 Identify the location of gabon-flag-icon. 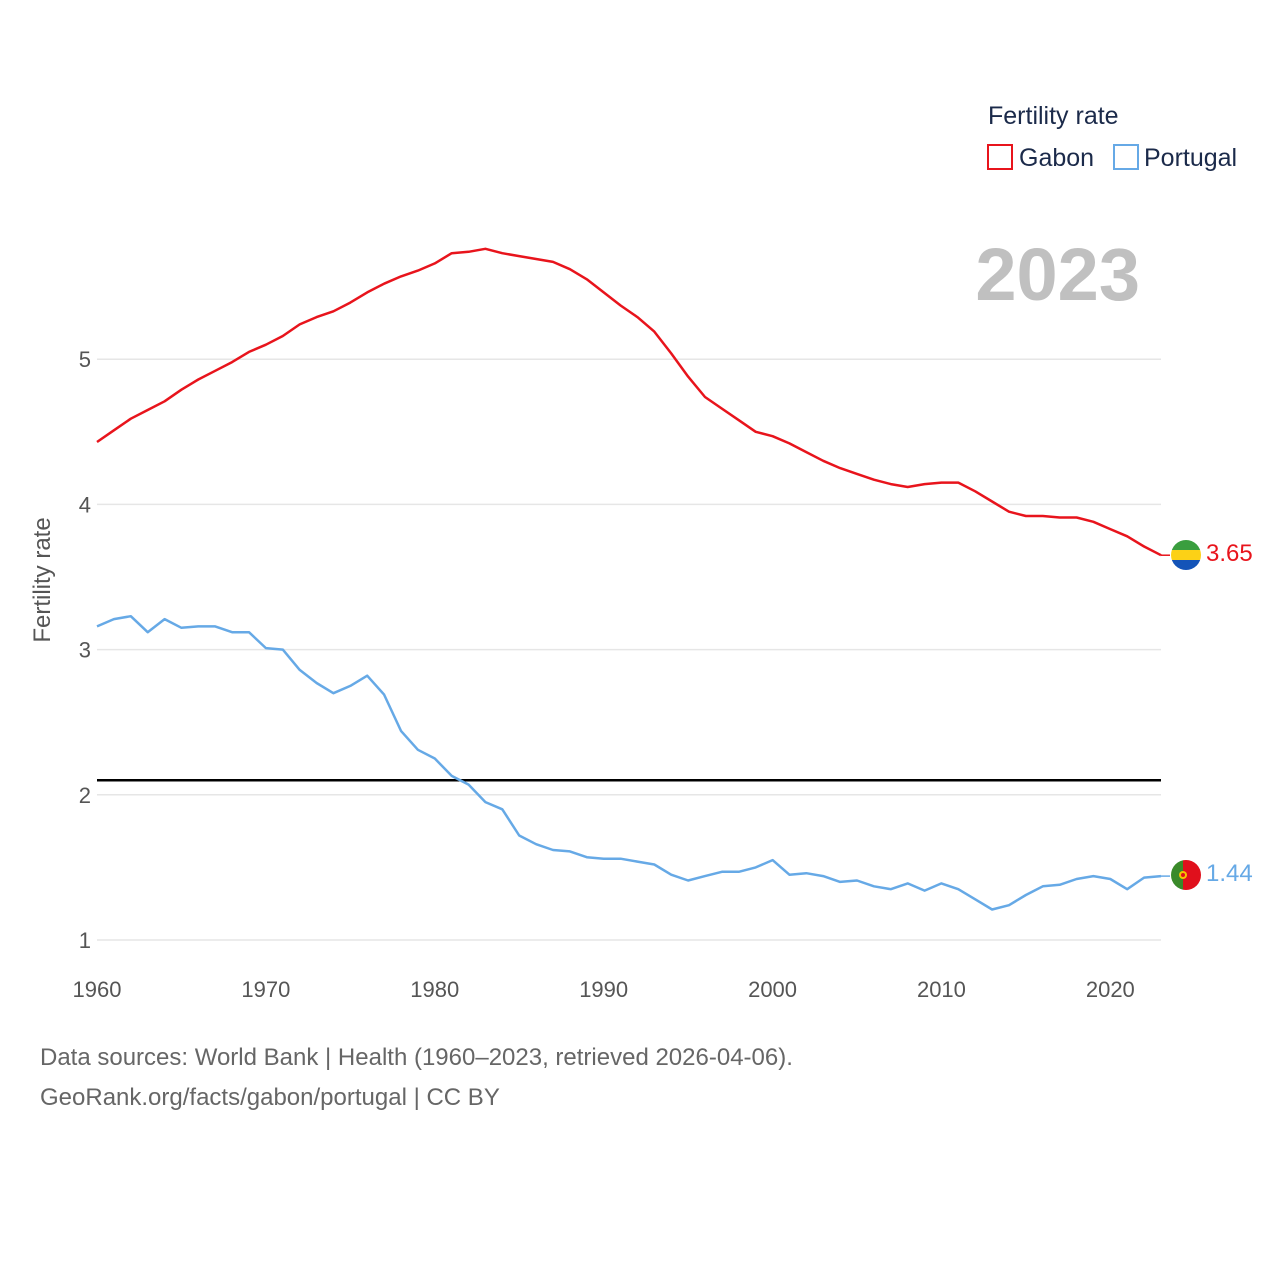
(1186, 555).